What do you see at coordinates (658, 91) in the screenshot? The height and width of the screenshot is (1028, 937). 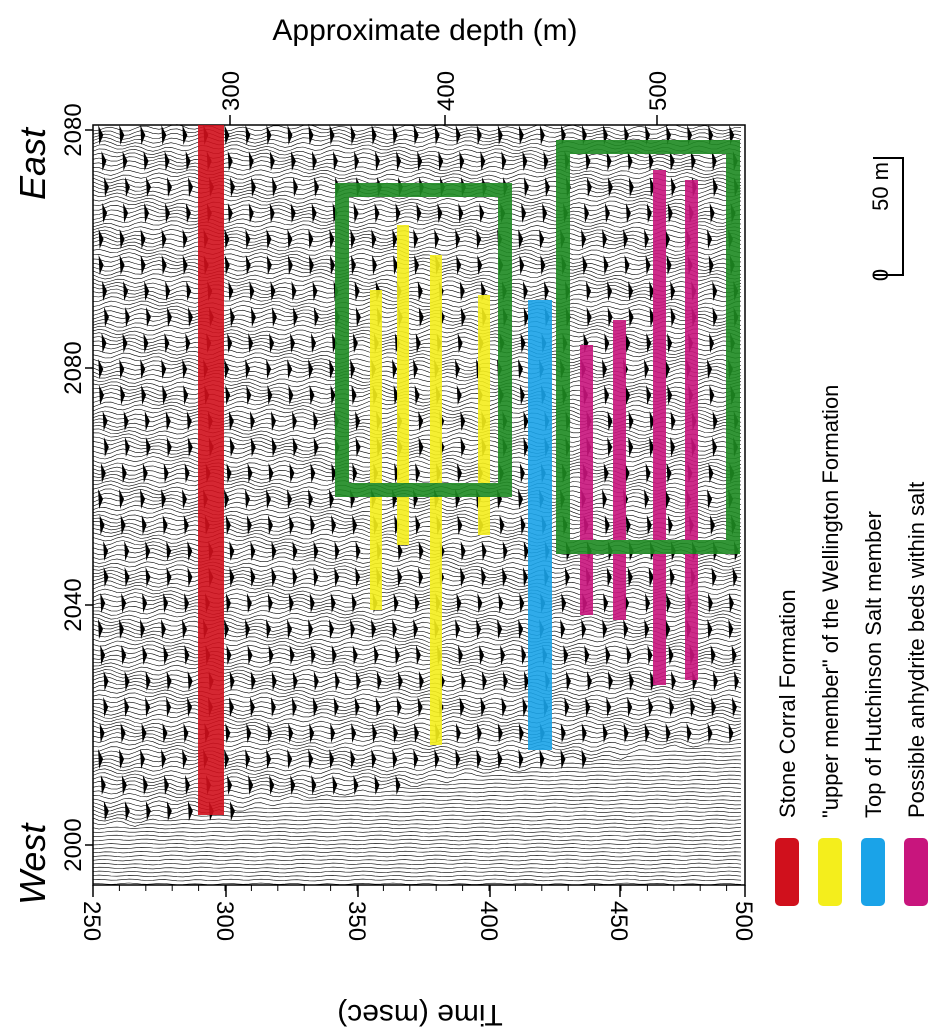 I see `depth-tick-label: 500` at bounding box center [658, 91].